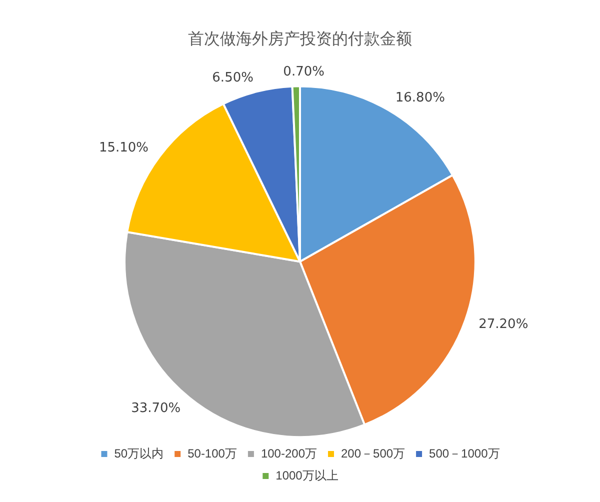  I want to click on legend-label: 200－500万, so click(373, 453).